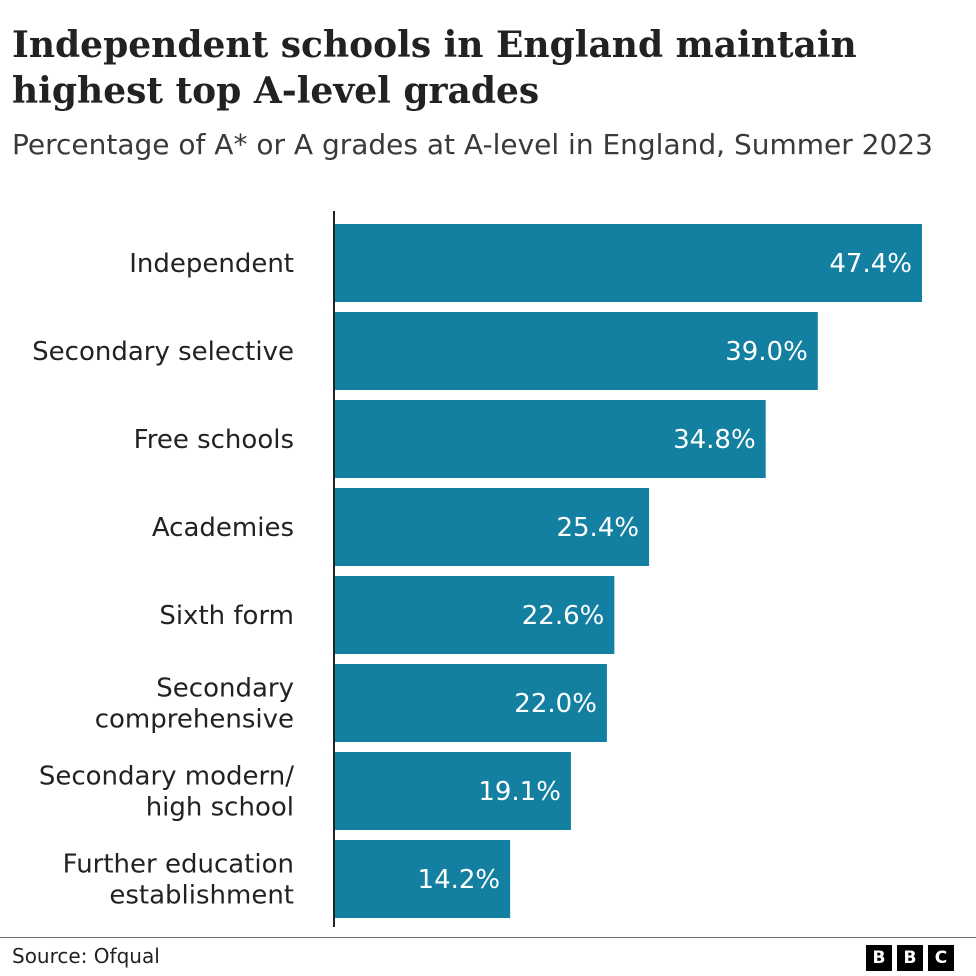 The width and height of the screenshot is (976, 976). Describe the element at coordinates (178, 865) in the screenshot. I see `category-label-line: Further education` at that location.